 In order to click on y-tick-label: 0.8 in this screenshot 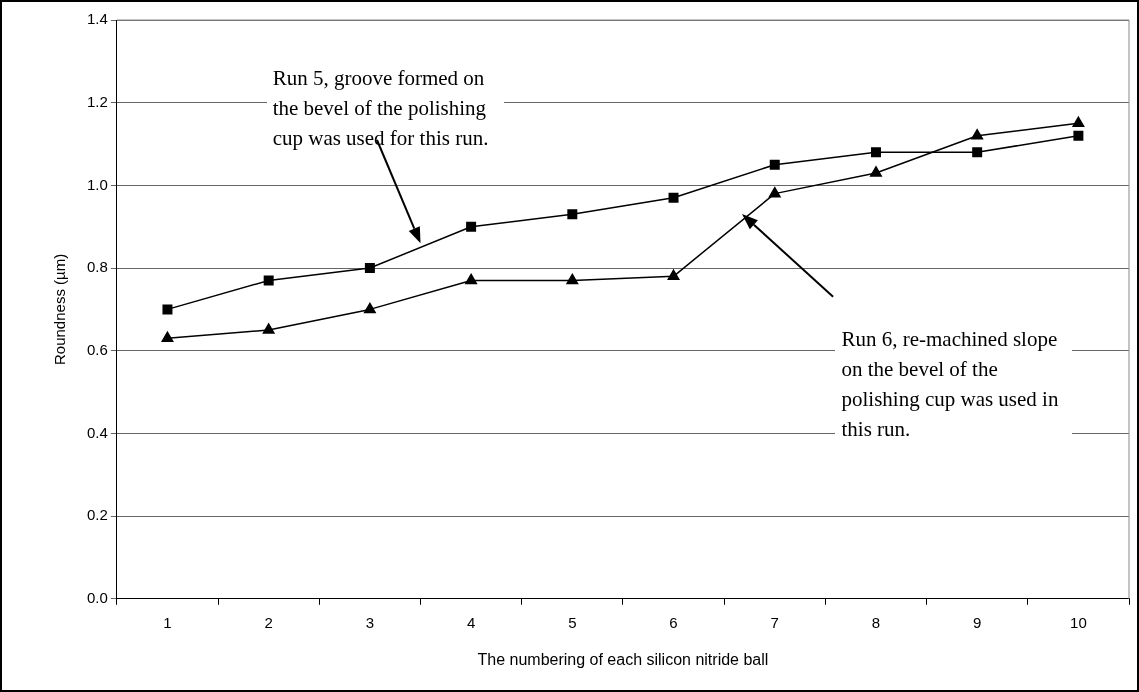, I will do `click(97, 267)`.